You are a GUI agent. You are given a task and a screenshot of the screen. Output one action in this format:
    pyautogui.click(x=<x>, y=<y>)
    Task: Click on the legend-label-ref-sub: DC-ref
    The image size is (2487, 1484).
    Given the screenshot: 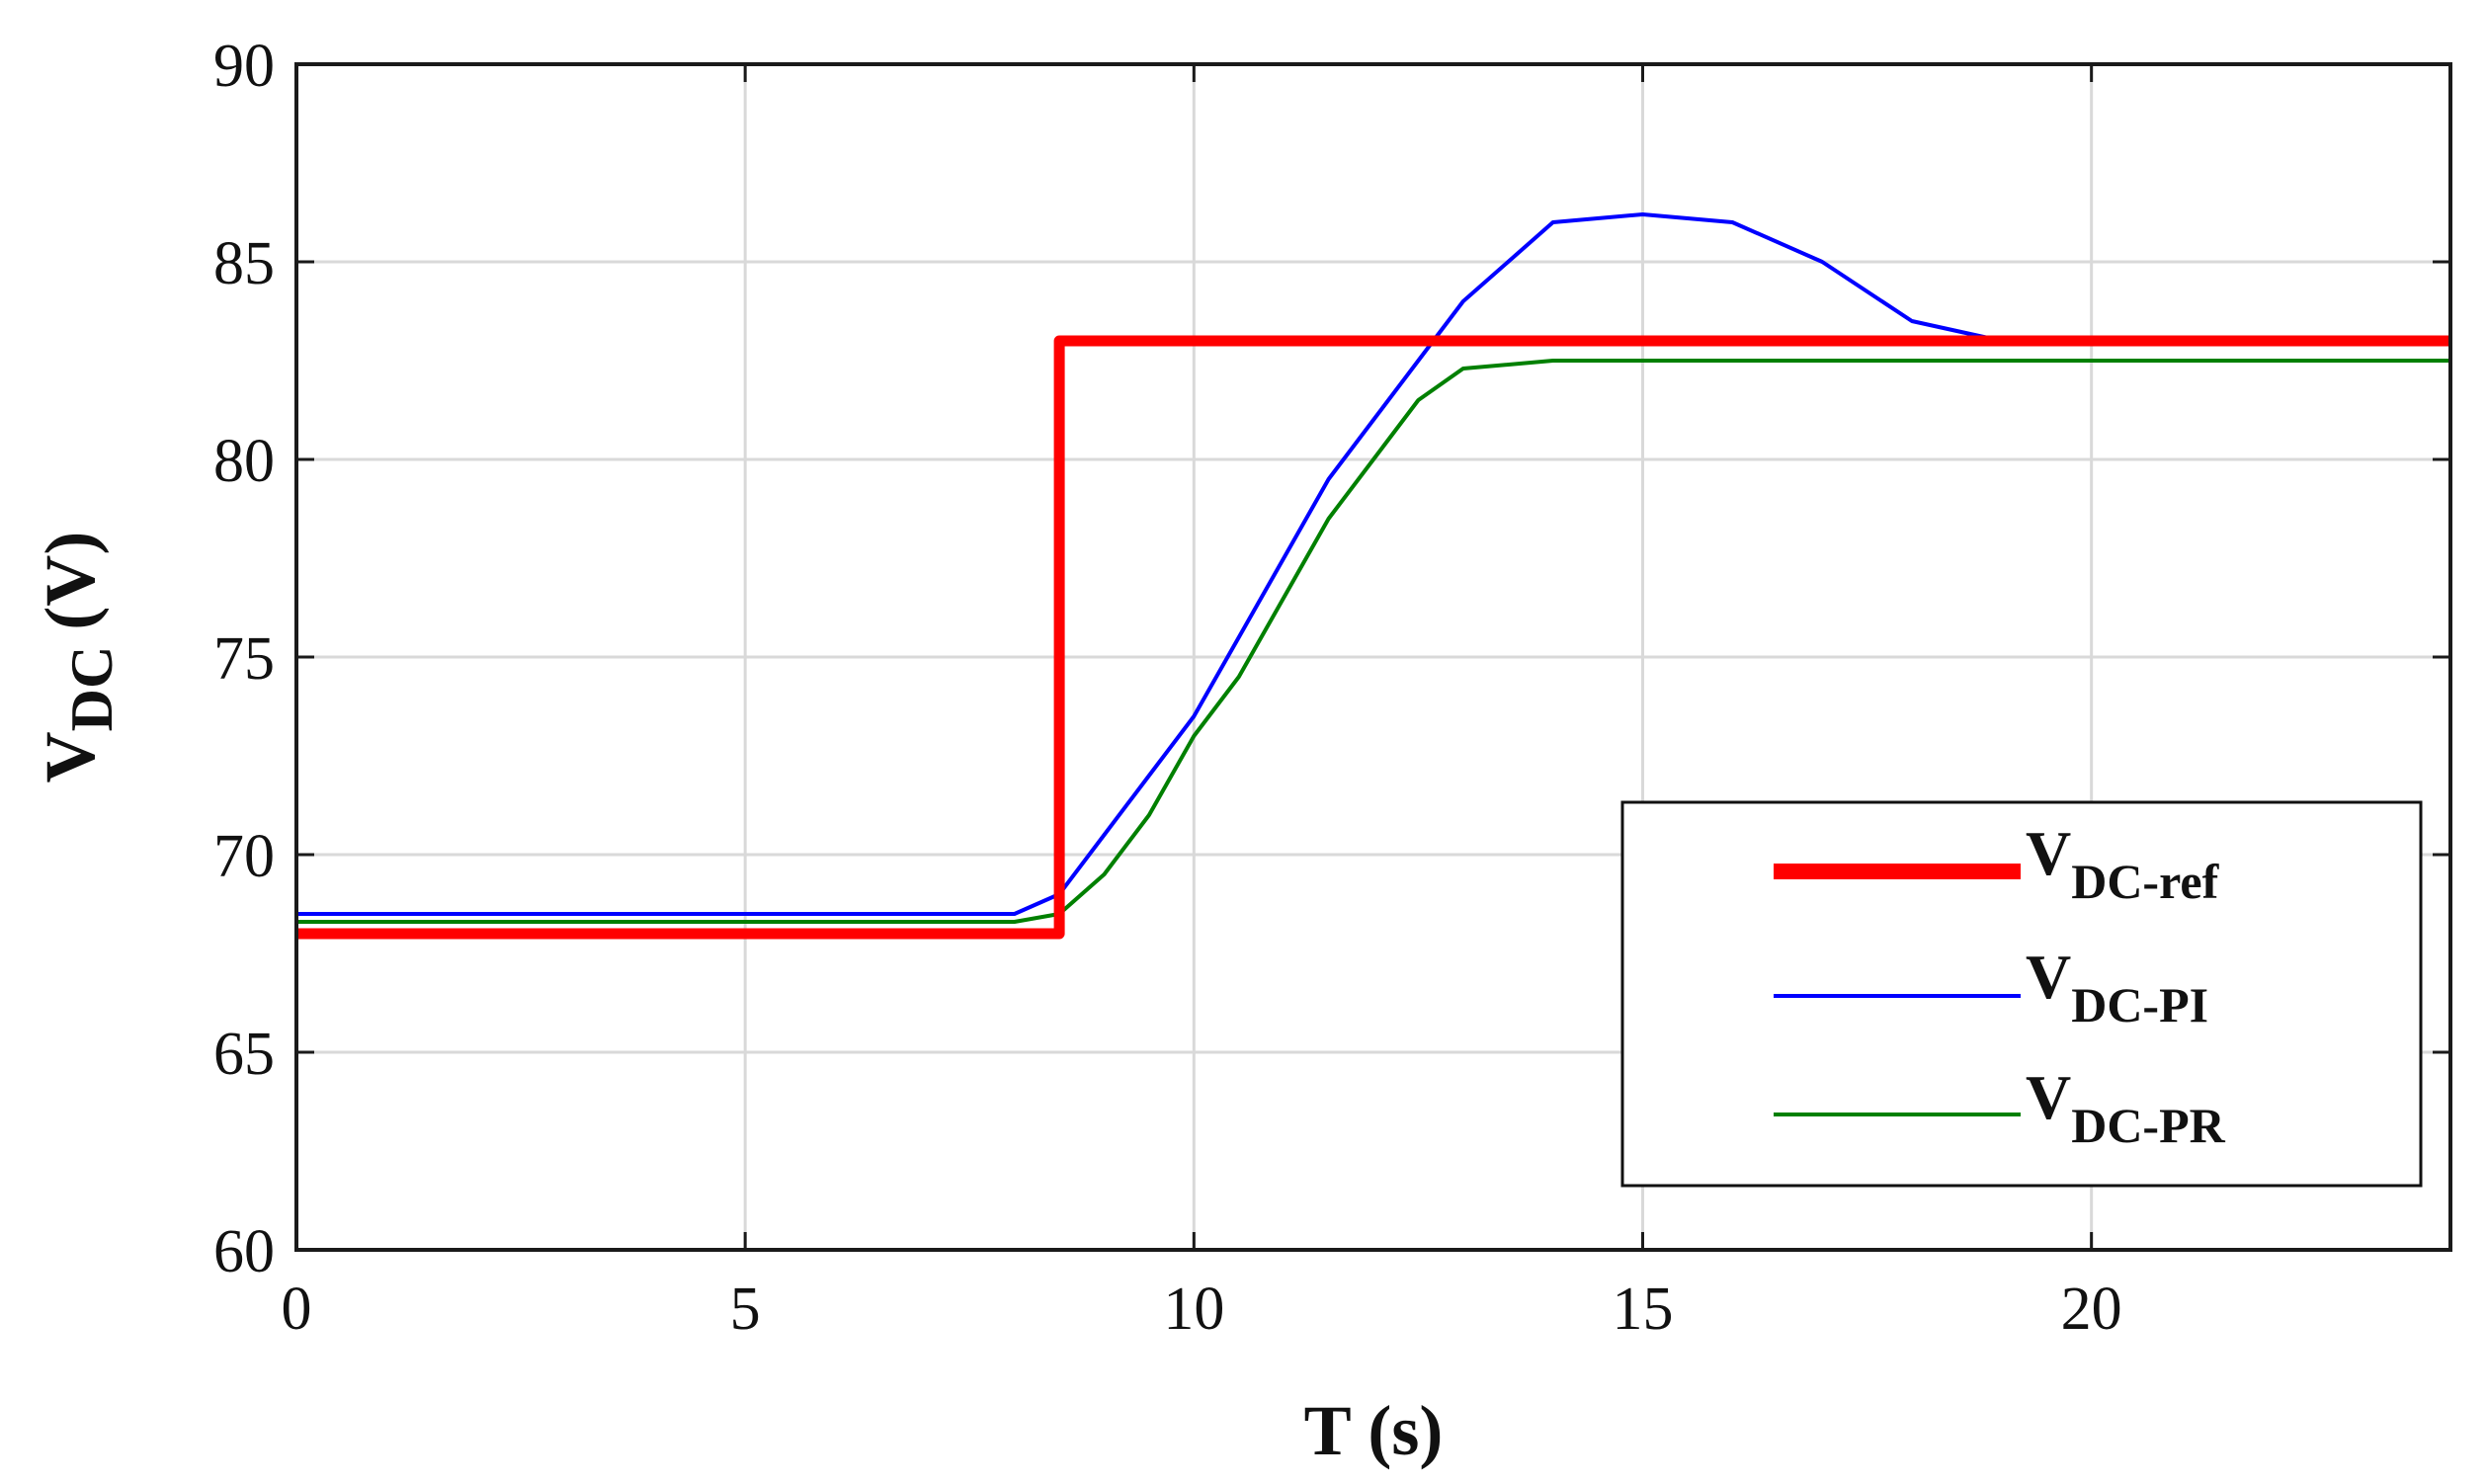 What is the action you would take?
    pyautogui.click(x=2145, y=881)
    